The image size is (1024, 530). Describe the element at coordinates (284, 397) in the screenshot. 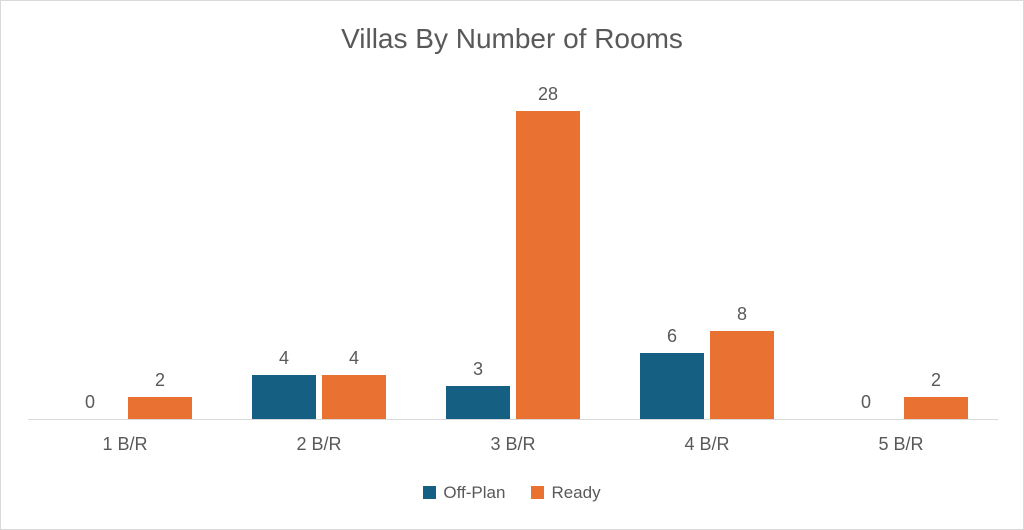

I see `bar-off-plan-2-b-r` at that location.